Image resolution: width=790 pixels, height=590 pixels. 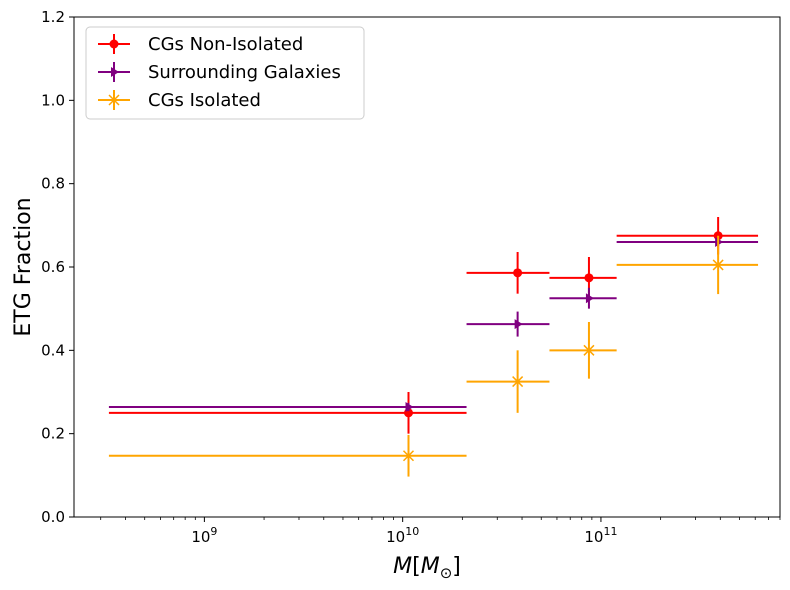 I want to click on y-tick-label: 1.0, so click(x=53, y=100).